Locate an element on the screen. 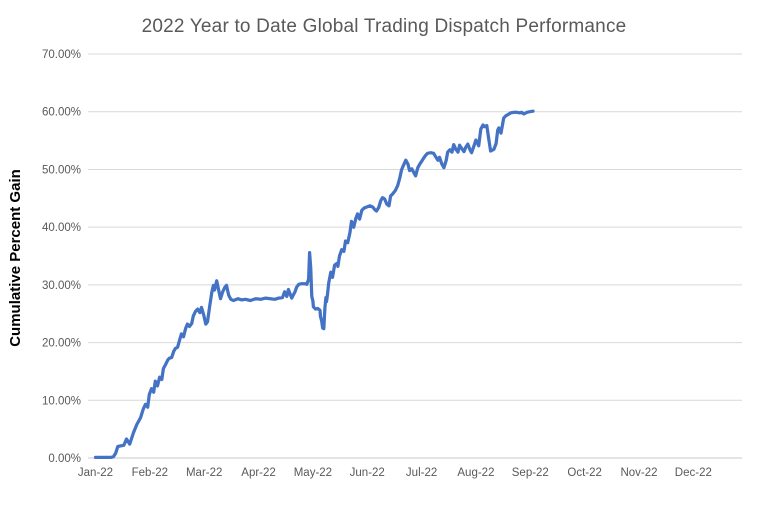 The image size is (768, 521). x-tick-label: Dec-22 is located at coordinates (693, 473).